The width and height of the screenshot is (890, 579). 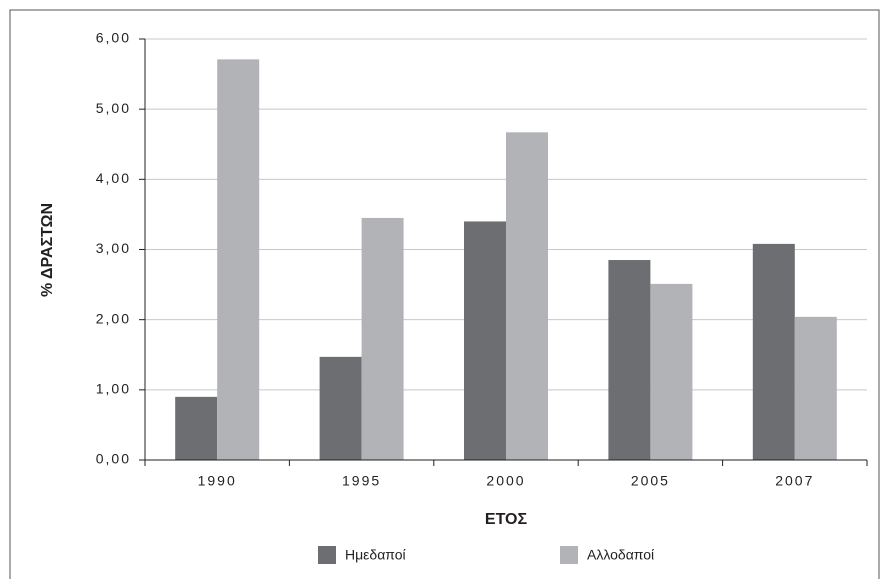 I want to click on x-tick-label: 1995, so click(x=361, y=481).